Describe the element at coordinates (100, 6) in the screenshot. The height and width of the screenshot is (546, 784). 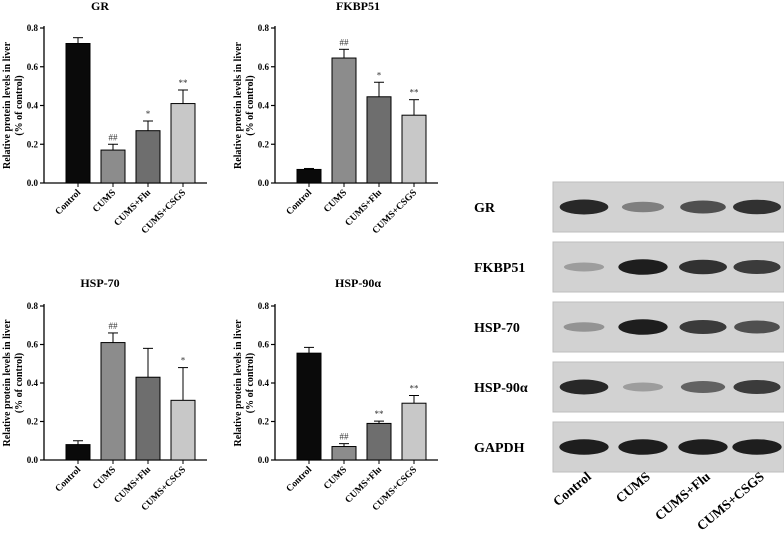
I see `chart-title: GR` at that location.